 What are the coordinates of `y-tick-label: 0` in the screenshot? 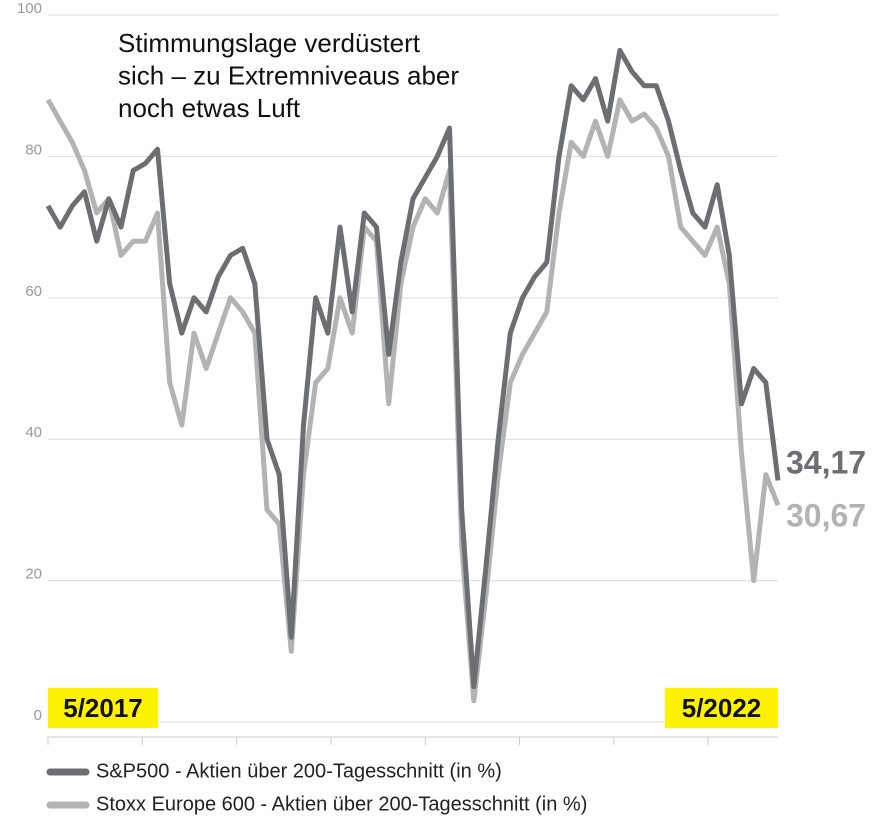 It's located at (38, 715).